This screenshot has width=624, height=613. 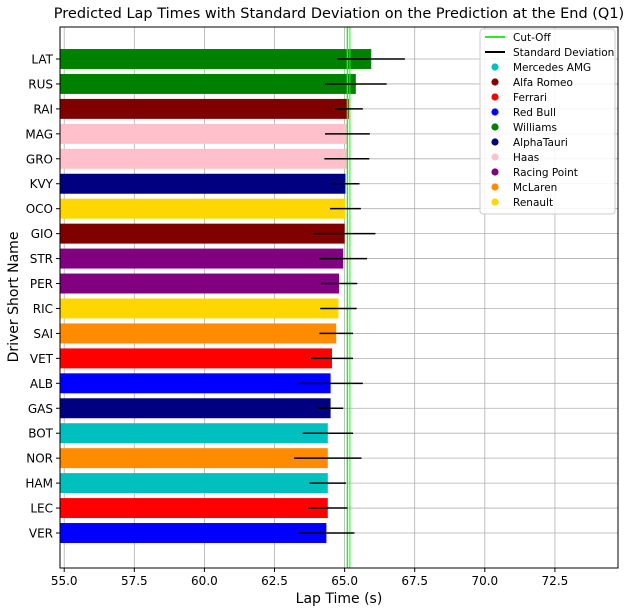 I want to click on y-tick-label-gas: GAS, so click(x=40, y=409).